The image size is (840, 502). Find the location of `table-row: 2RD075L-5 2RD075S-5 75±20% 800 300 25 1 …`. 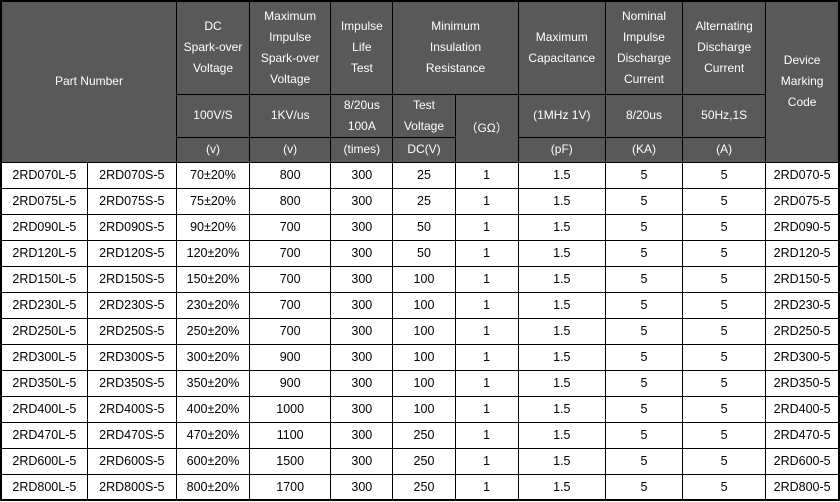

table-row: 2RD075L-5 2RD075S-5 75±20% 800 300 25 1 … is located at coordinates (420, 201).